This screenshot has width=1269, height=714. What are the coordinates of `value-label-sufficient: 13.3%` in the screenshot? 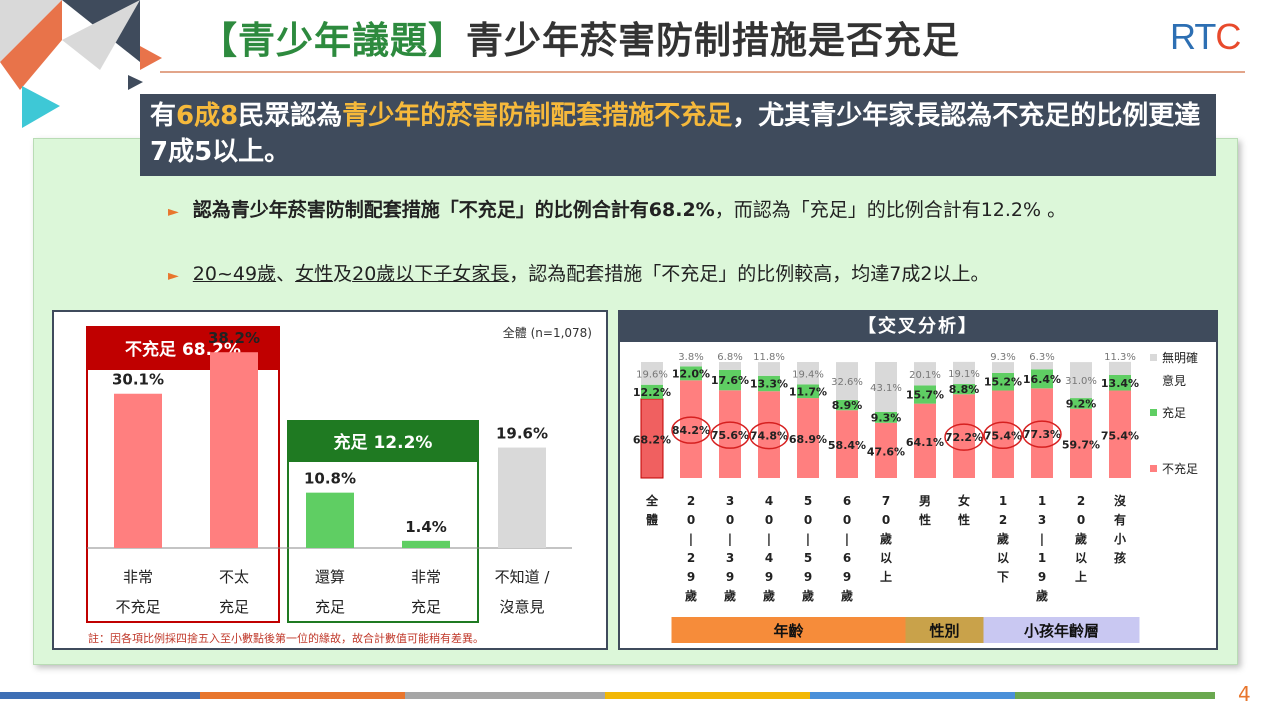 It's located at (769, 384).